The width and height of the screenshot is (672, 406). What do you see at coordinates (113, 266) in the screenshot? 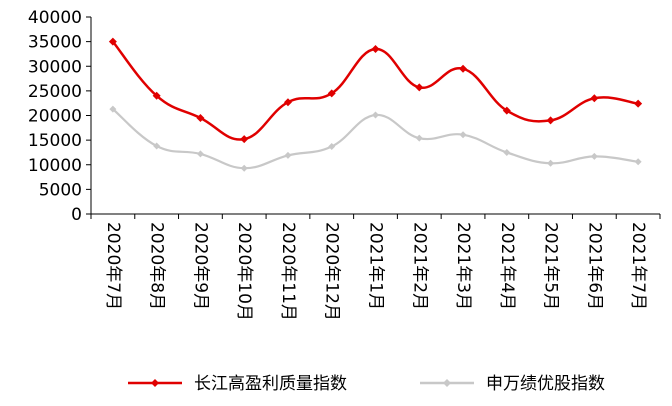
I see `x-tick-label: 2020年7月` at bounding box center [113, 266].